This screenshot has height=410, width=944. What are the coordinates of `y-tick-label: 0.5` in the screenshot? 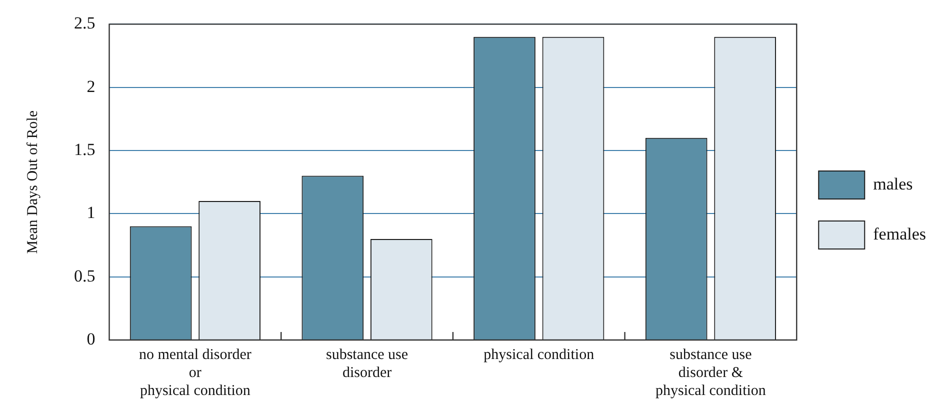 It's located at (85, 276).